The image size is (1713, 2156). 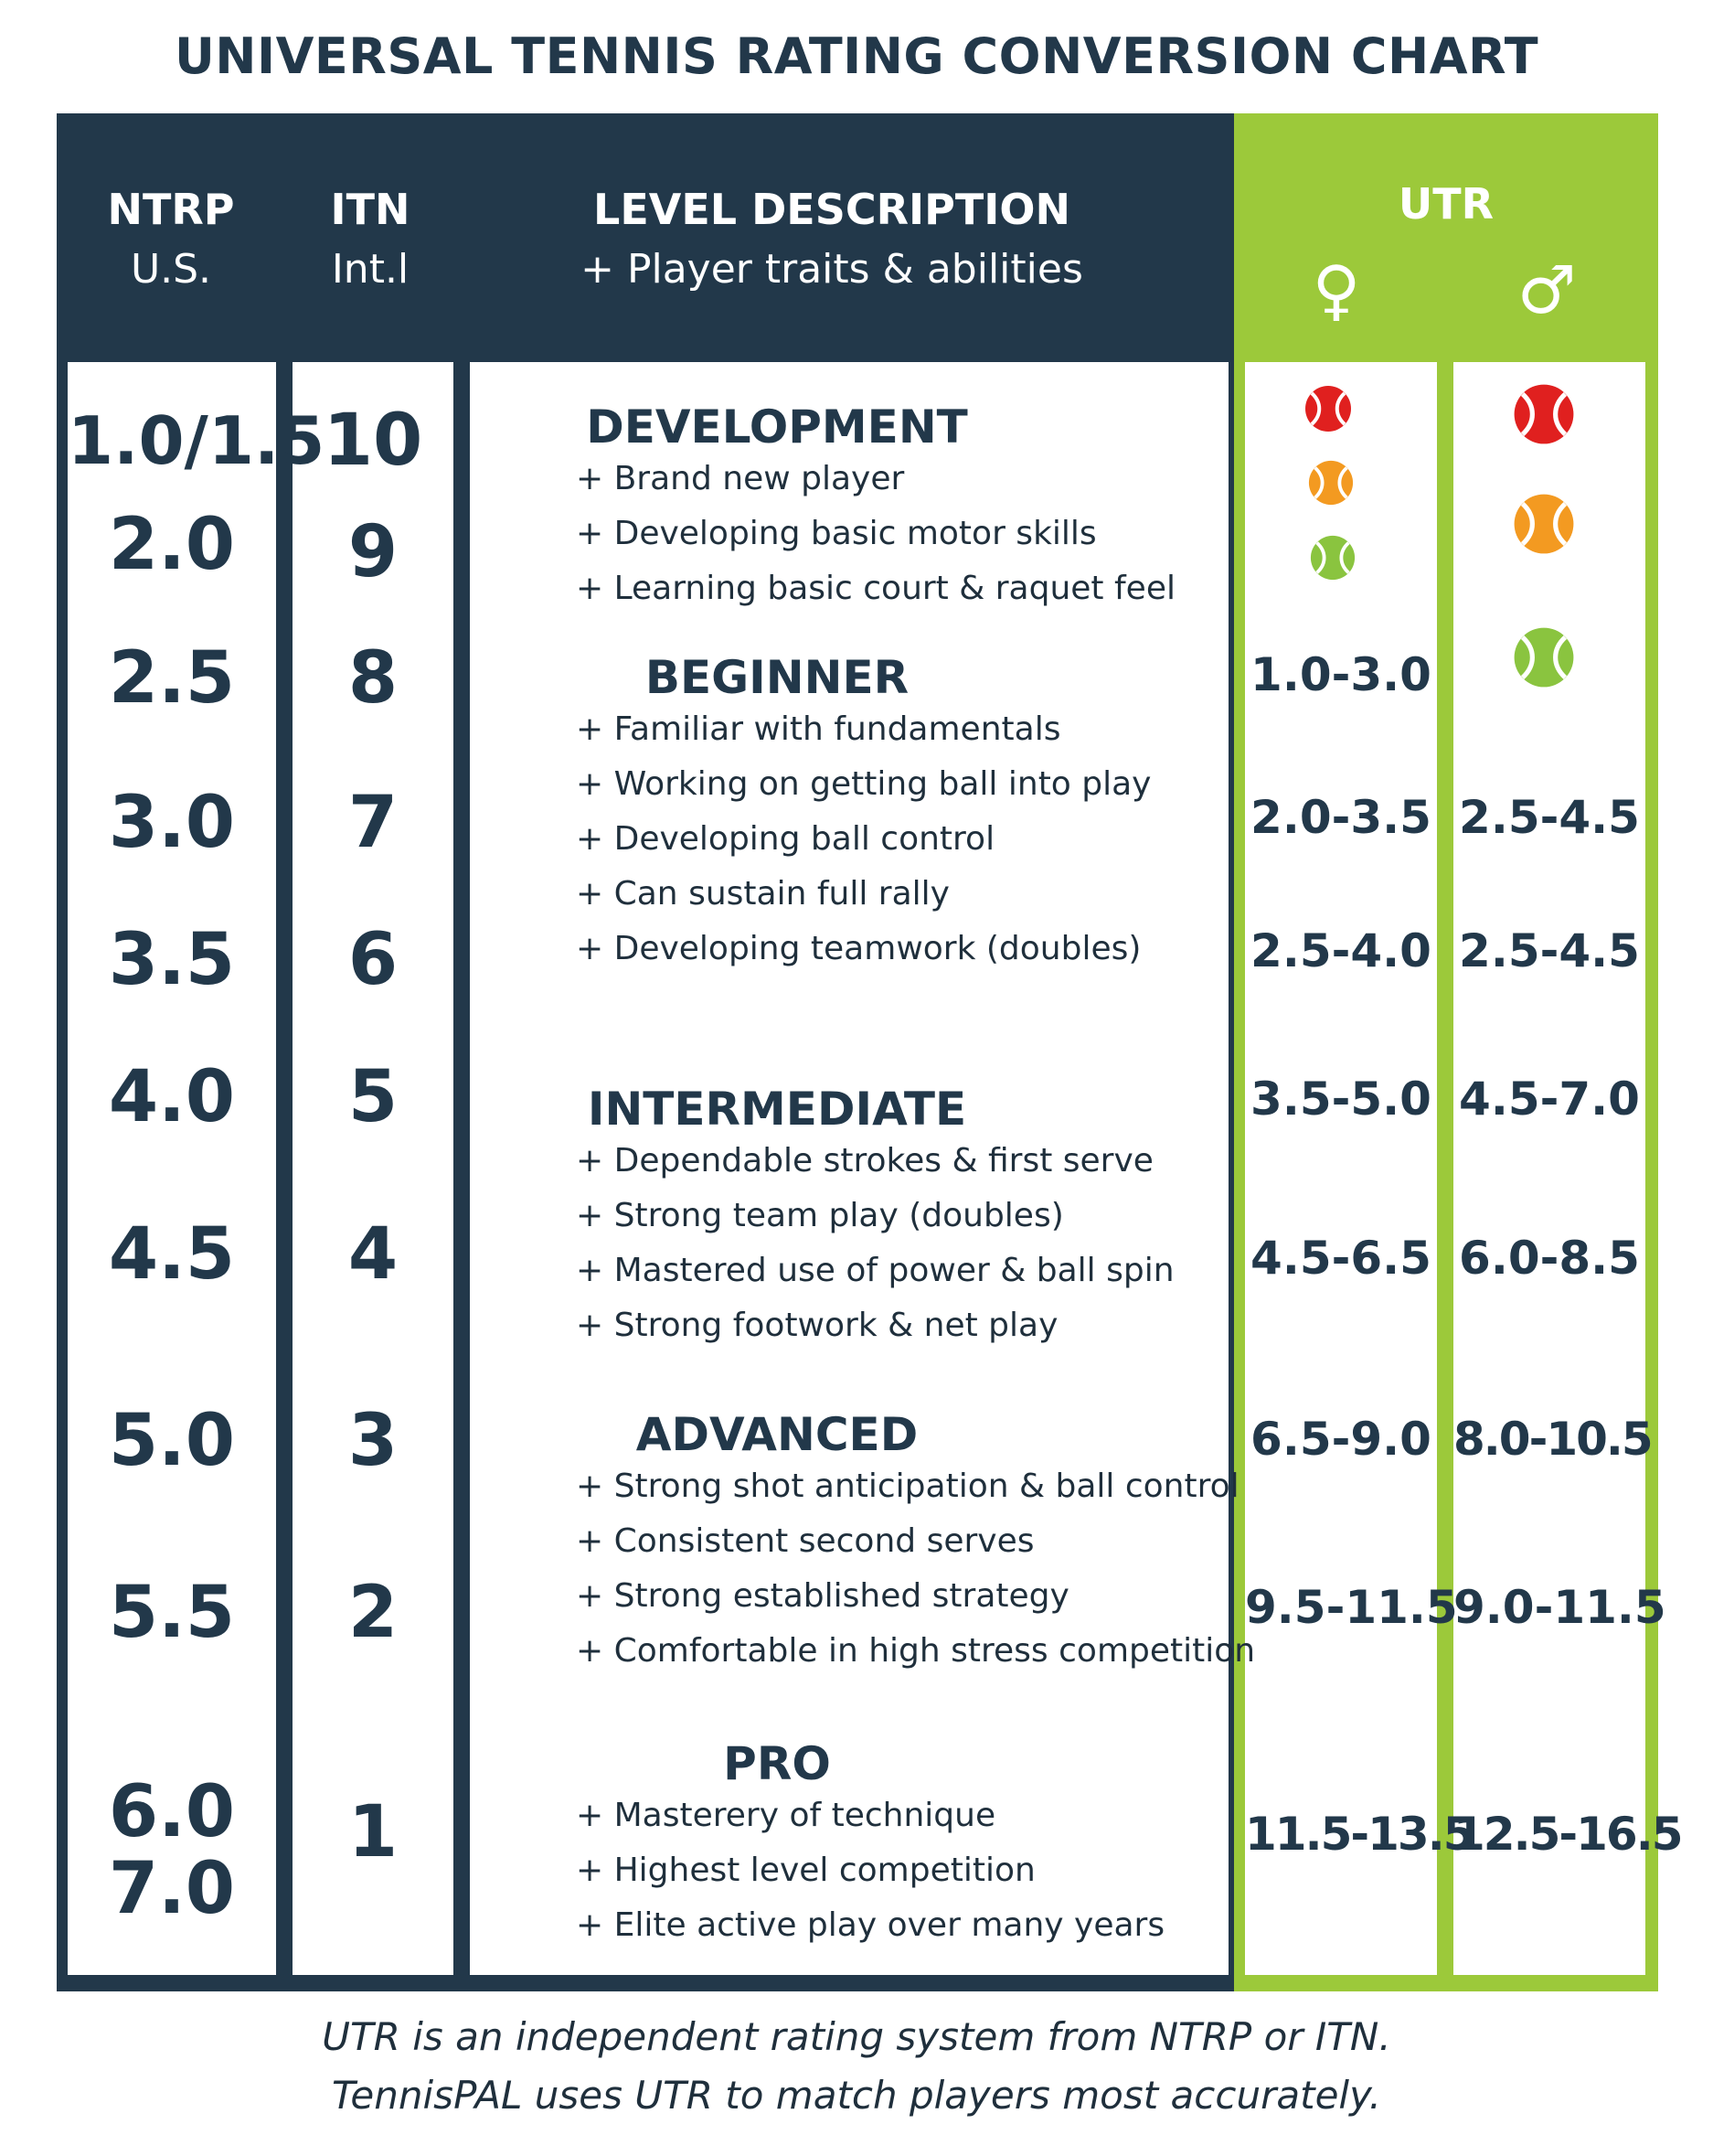 I want to click on level-bullet: + Strong footwork & net play, so click(x=817, y=1325).